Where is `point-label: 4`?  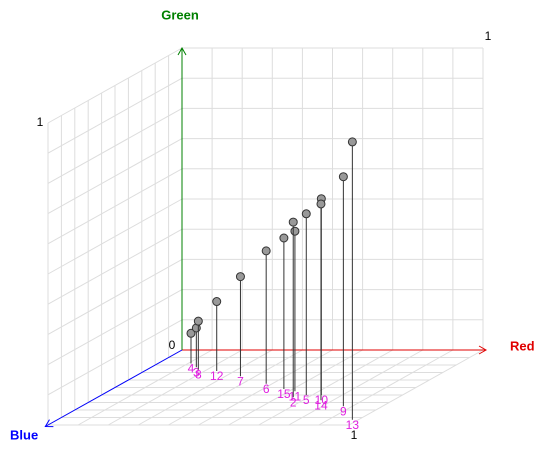
point-label: 4 is located at coordinates (191, 369).